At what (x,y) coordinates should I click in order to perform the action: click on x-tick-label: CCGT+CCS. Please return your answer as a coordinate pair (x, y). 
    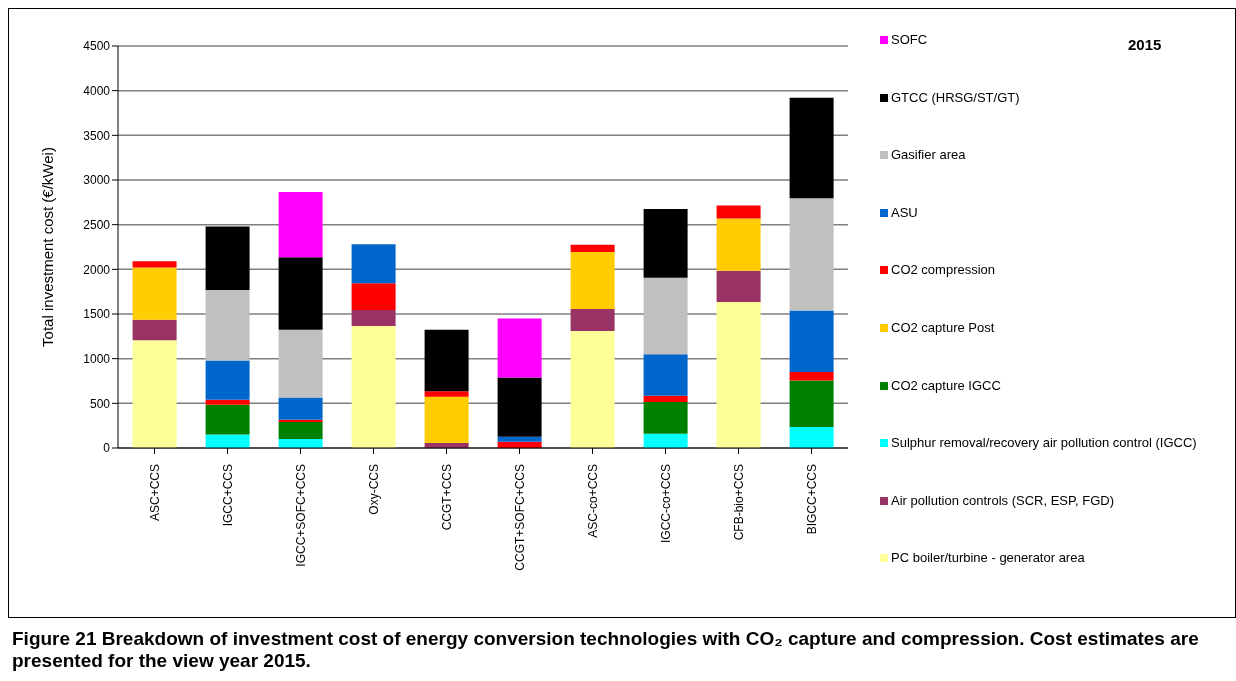
    Looking at the image, I should click on (446, 497).